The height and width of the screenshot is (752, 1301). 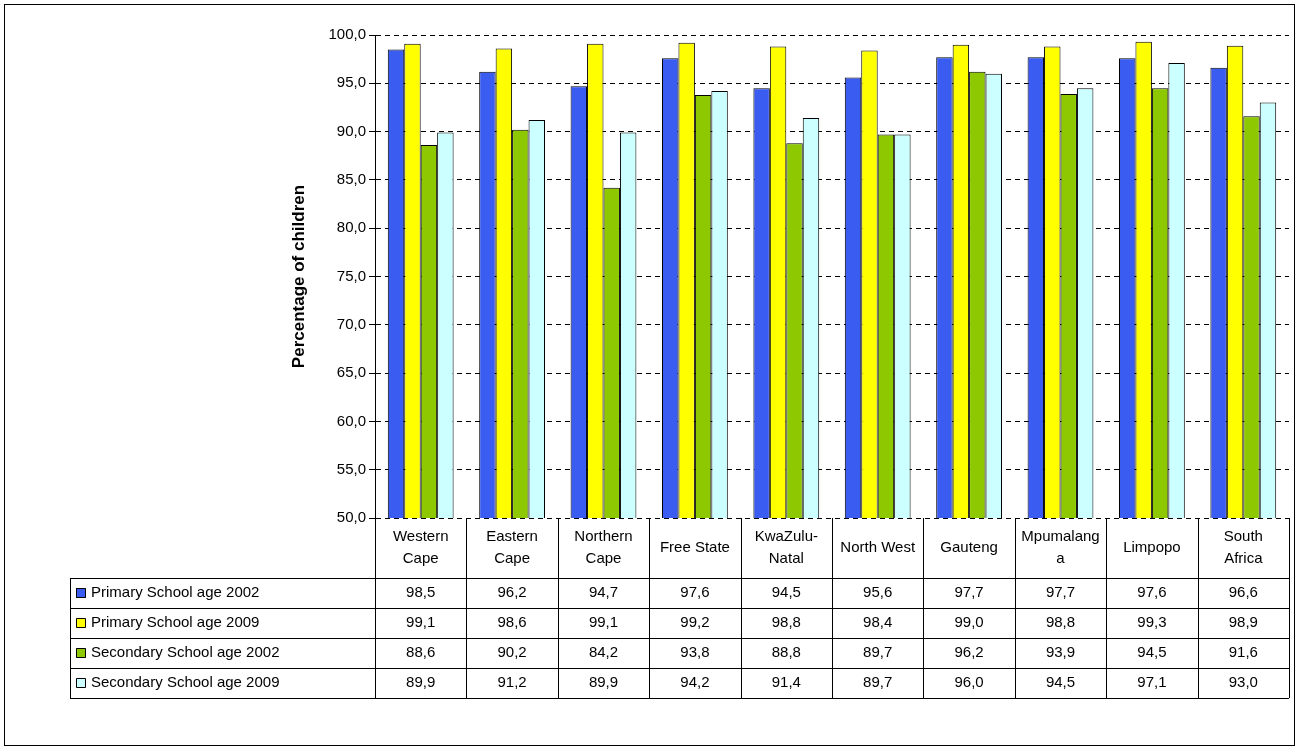 I want to click on x-tick-label: Eastern Cape, so click(x=512, y=547).